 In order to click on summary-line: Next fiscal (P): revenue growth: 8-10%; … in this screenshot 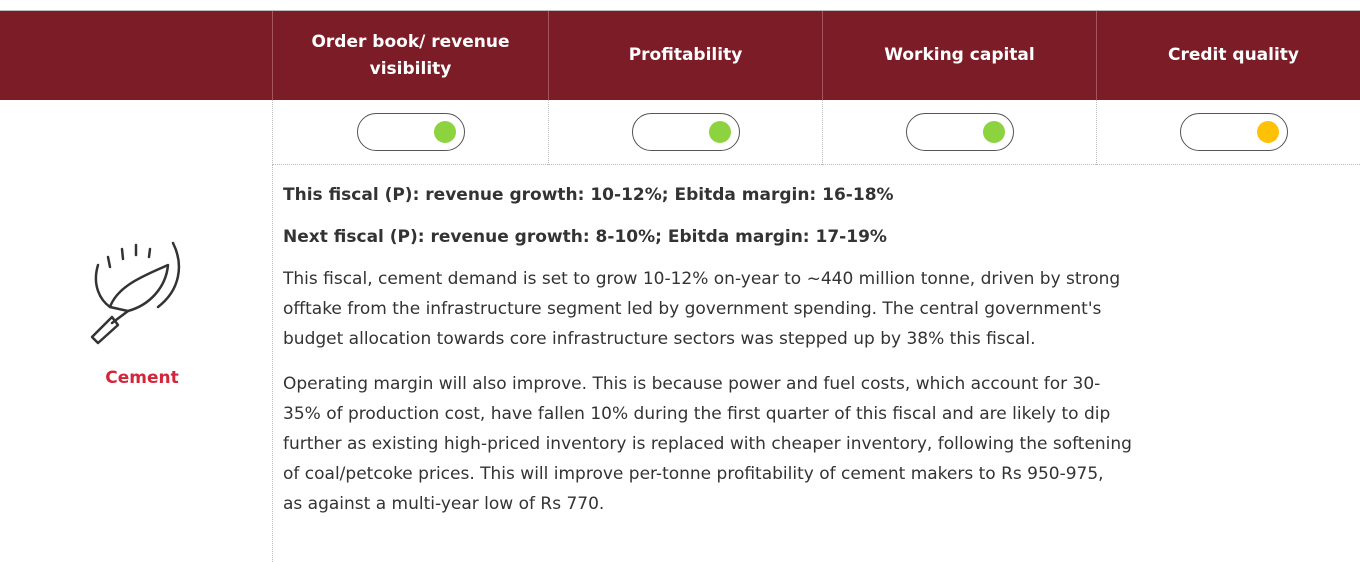, I will do `click(585, 237)`.